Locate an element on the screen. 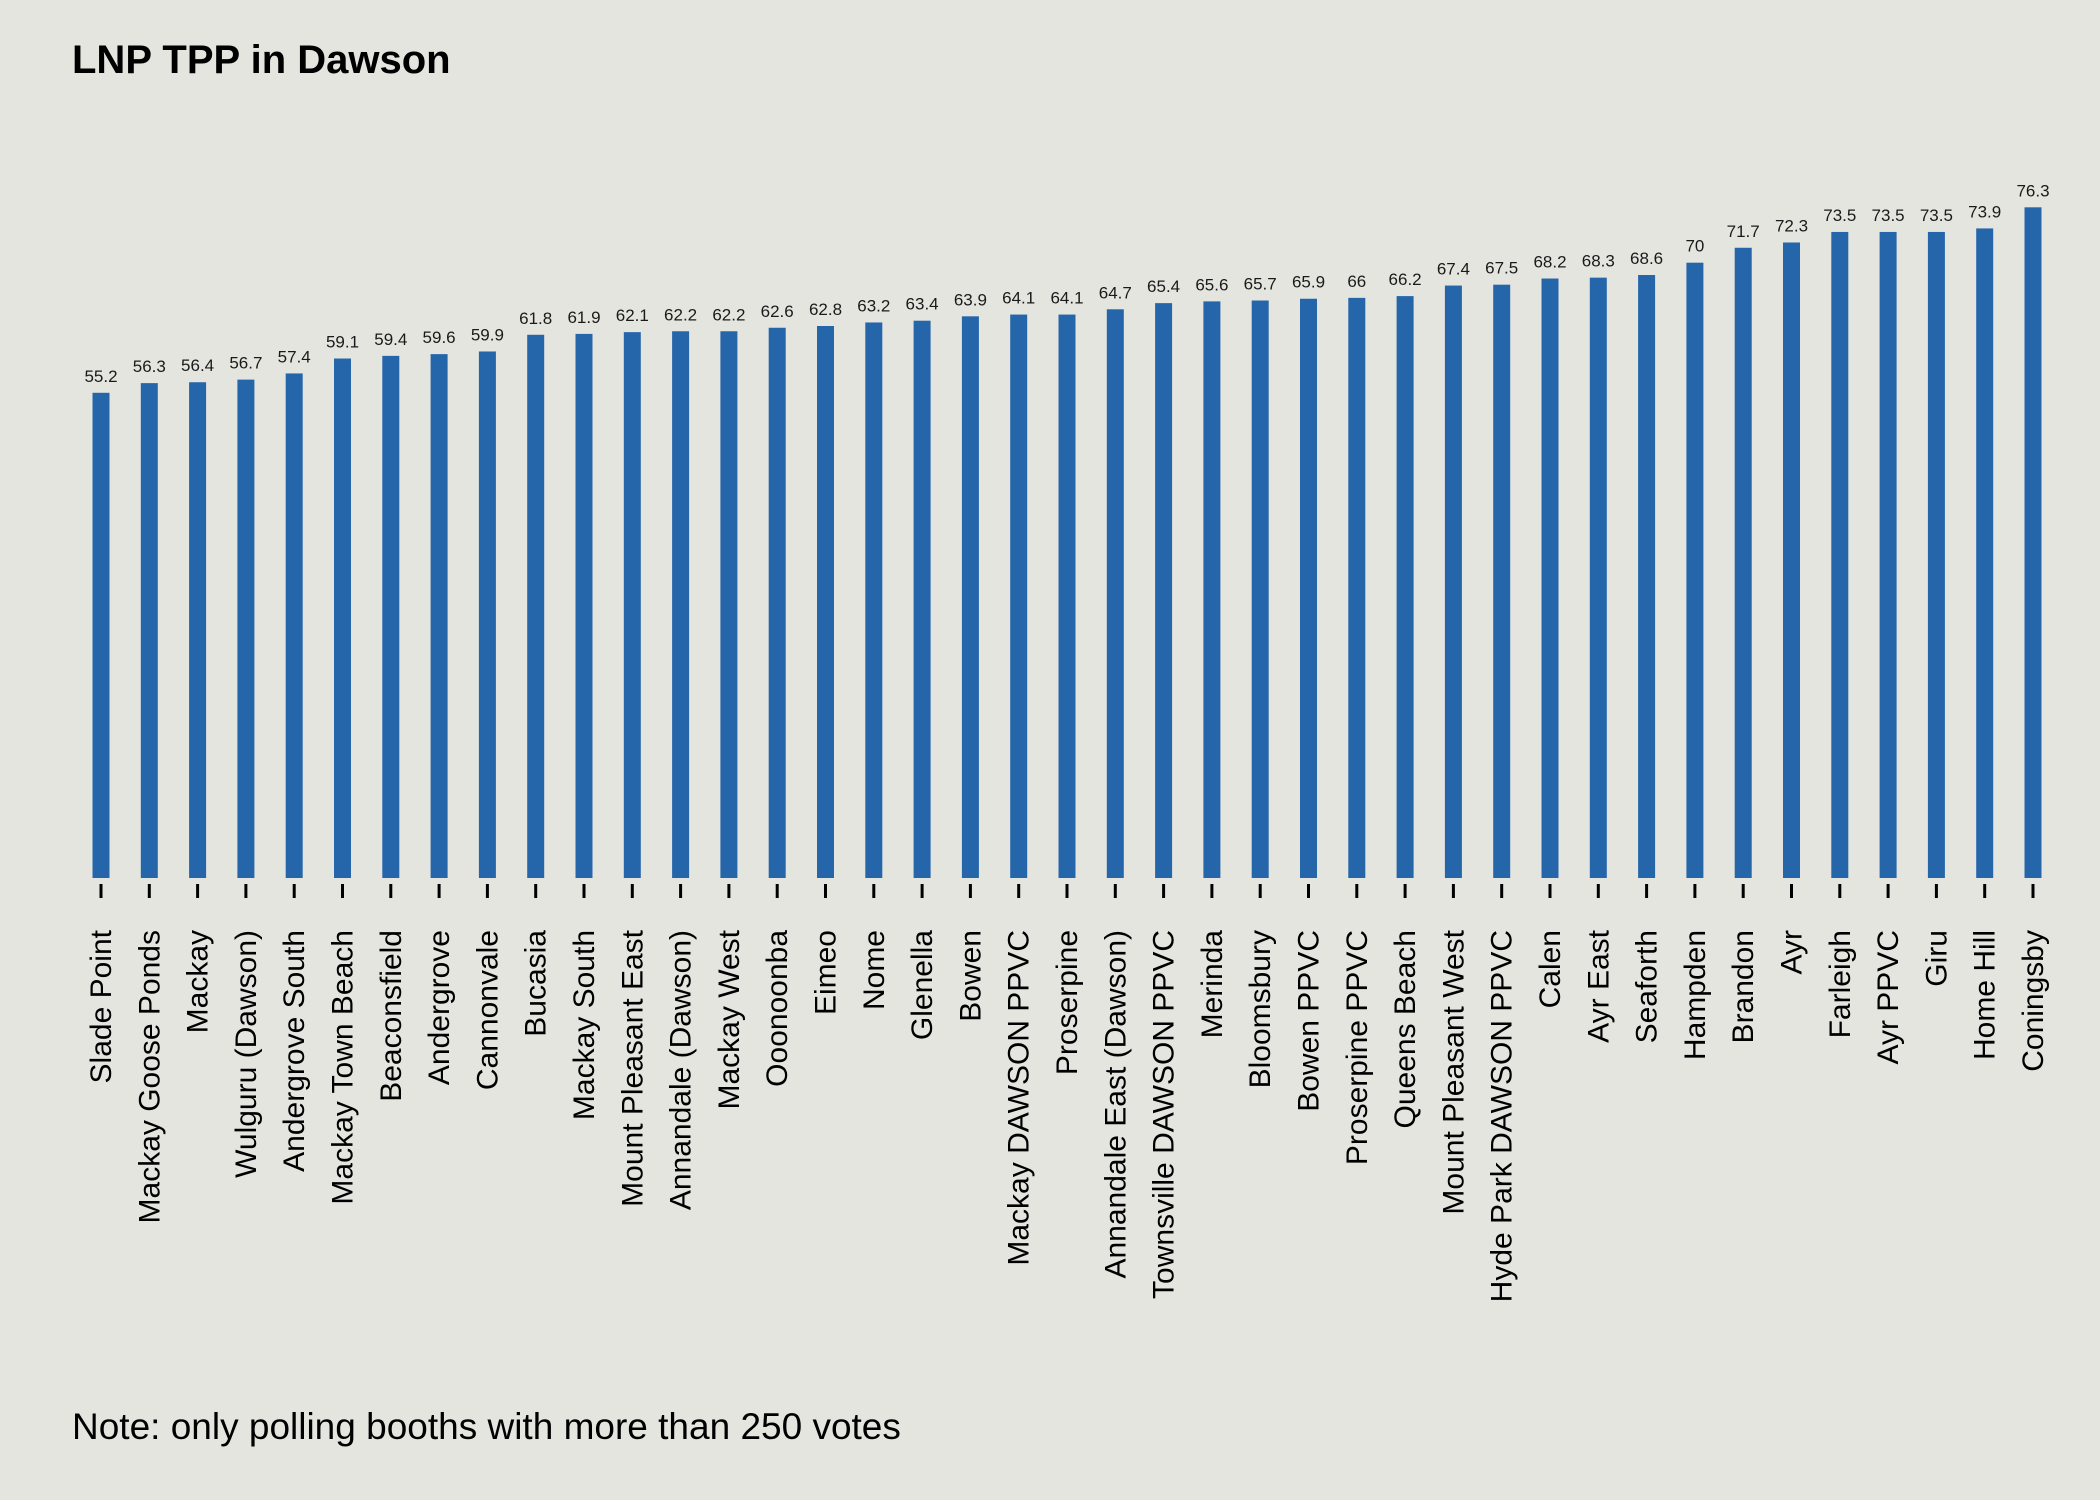  x-axis-tick-label: Mount Pleasant West is located at coordinates (1453, 1071).